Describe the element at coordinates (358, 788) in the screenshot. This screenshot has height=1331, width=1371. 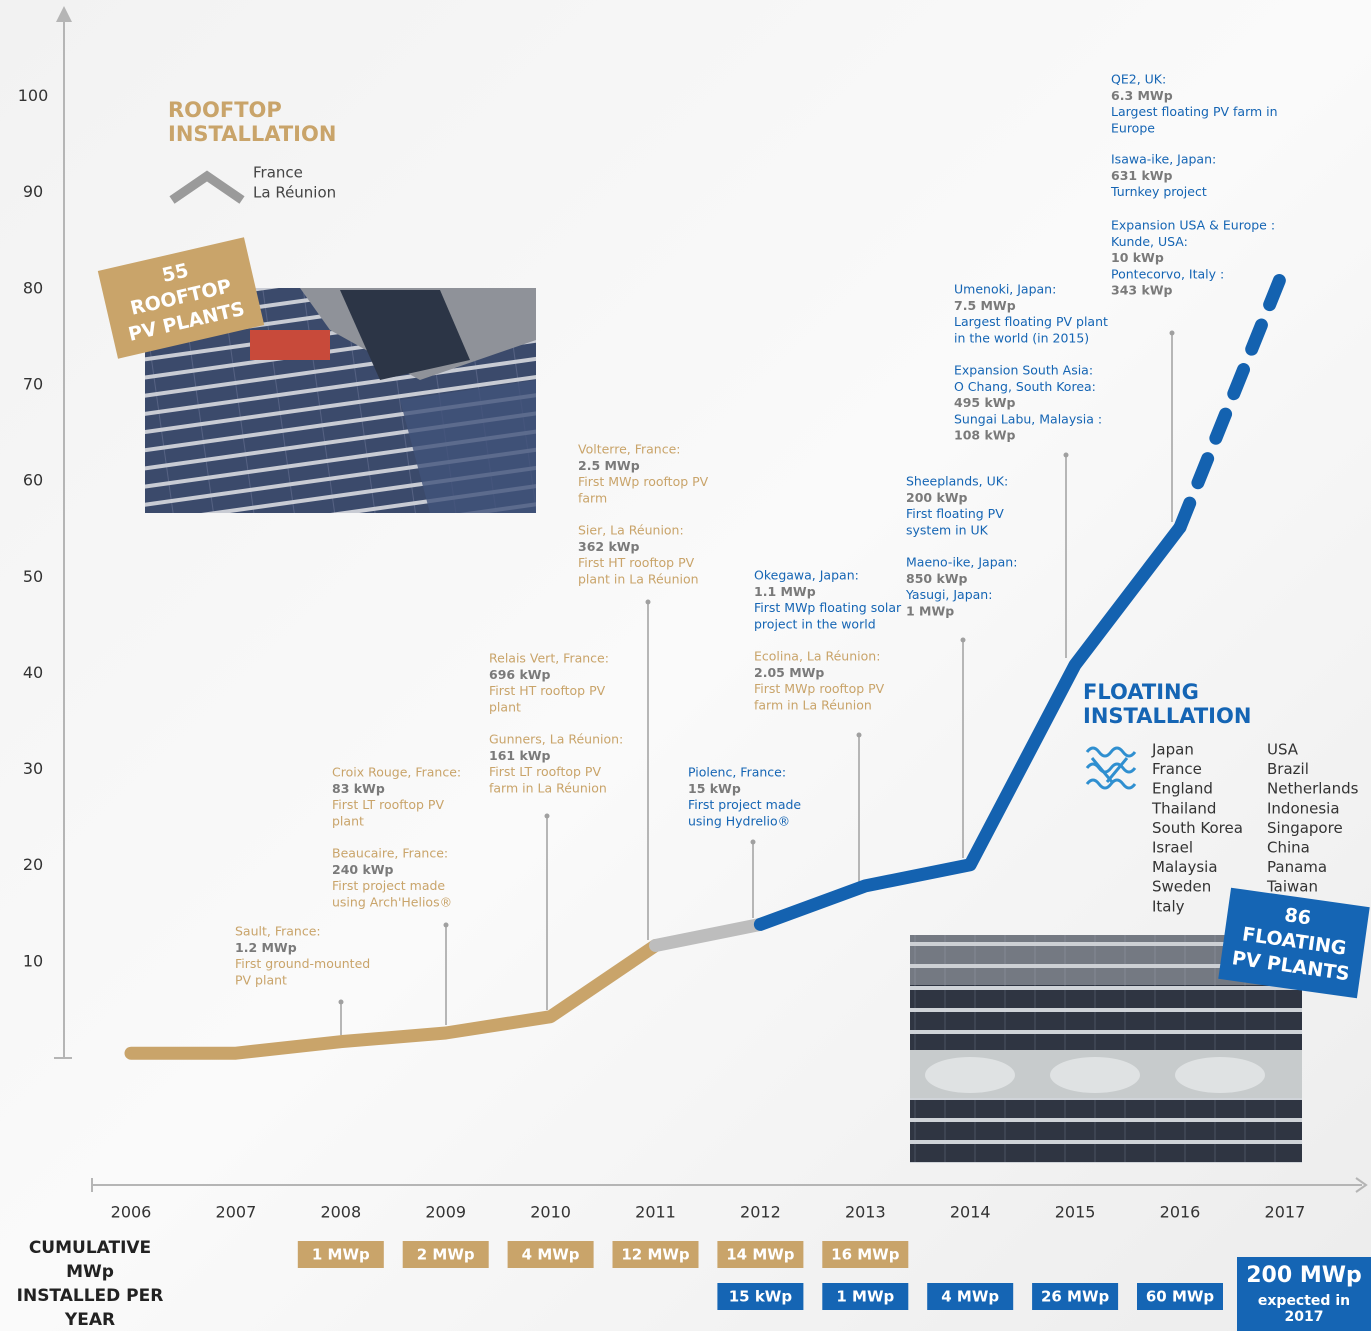
I see `annotation-text: 83 kWp` at that location.